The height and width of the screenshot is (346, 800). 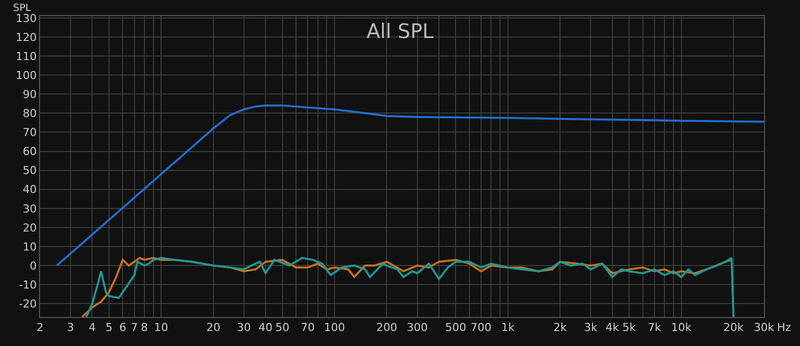 What do you see at coordinates (213, 327) in the screenshot?
I see `x-tick-label: 20` at bounding box center [213, 327].